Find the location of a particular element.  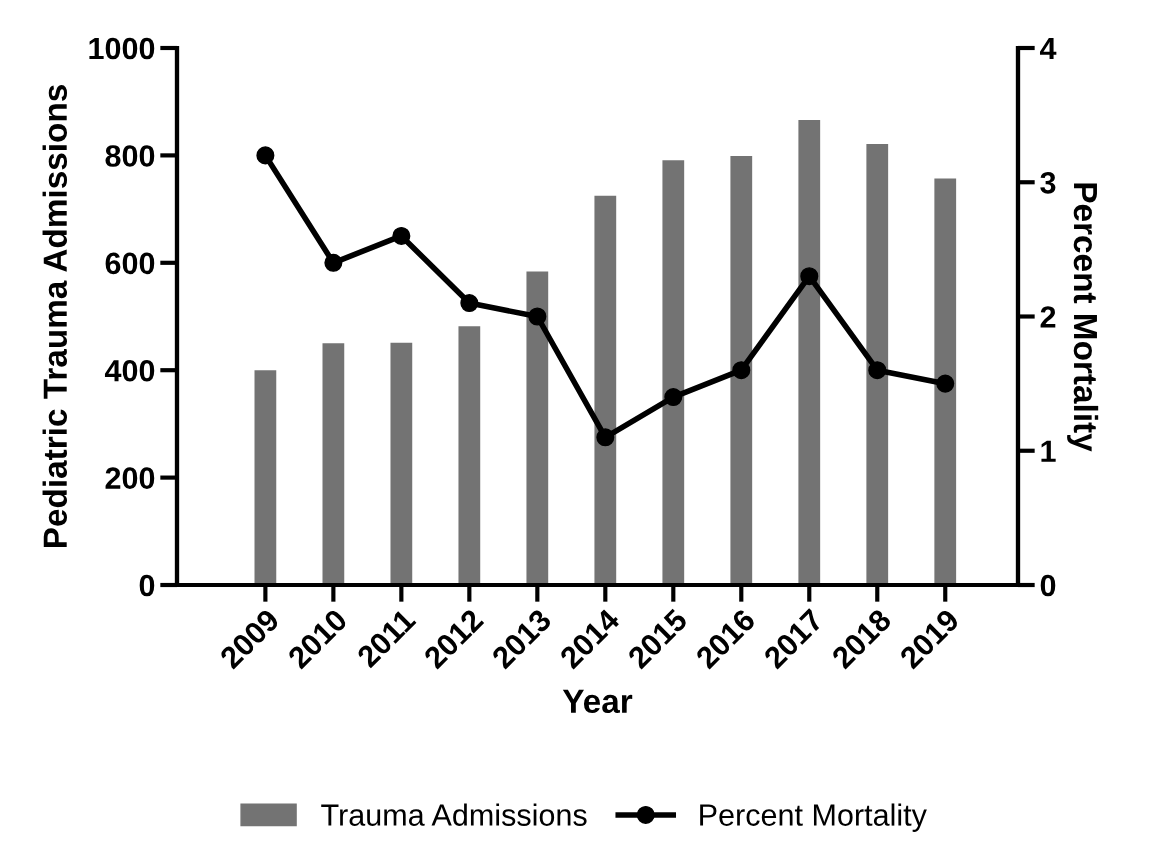

y2-tick-label: 4 is located at coordinates (1048, 49).